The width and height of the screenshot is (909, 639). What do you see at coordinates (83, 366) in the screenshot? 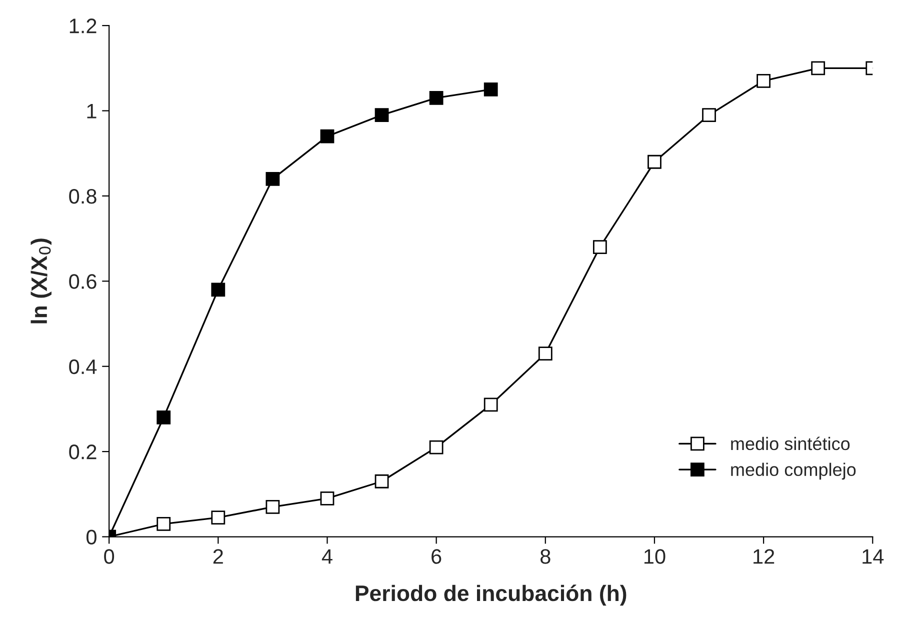
I see `y-tick-label: 0.4` at bounding box center [83, 366].